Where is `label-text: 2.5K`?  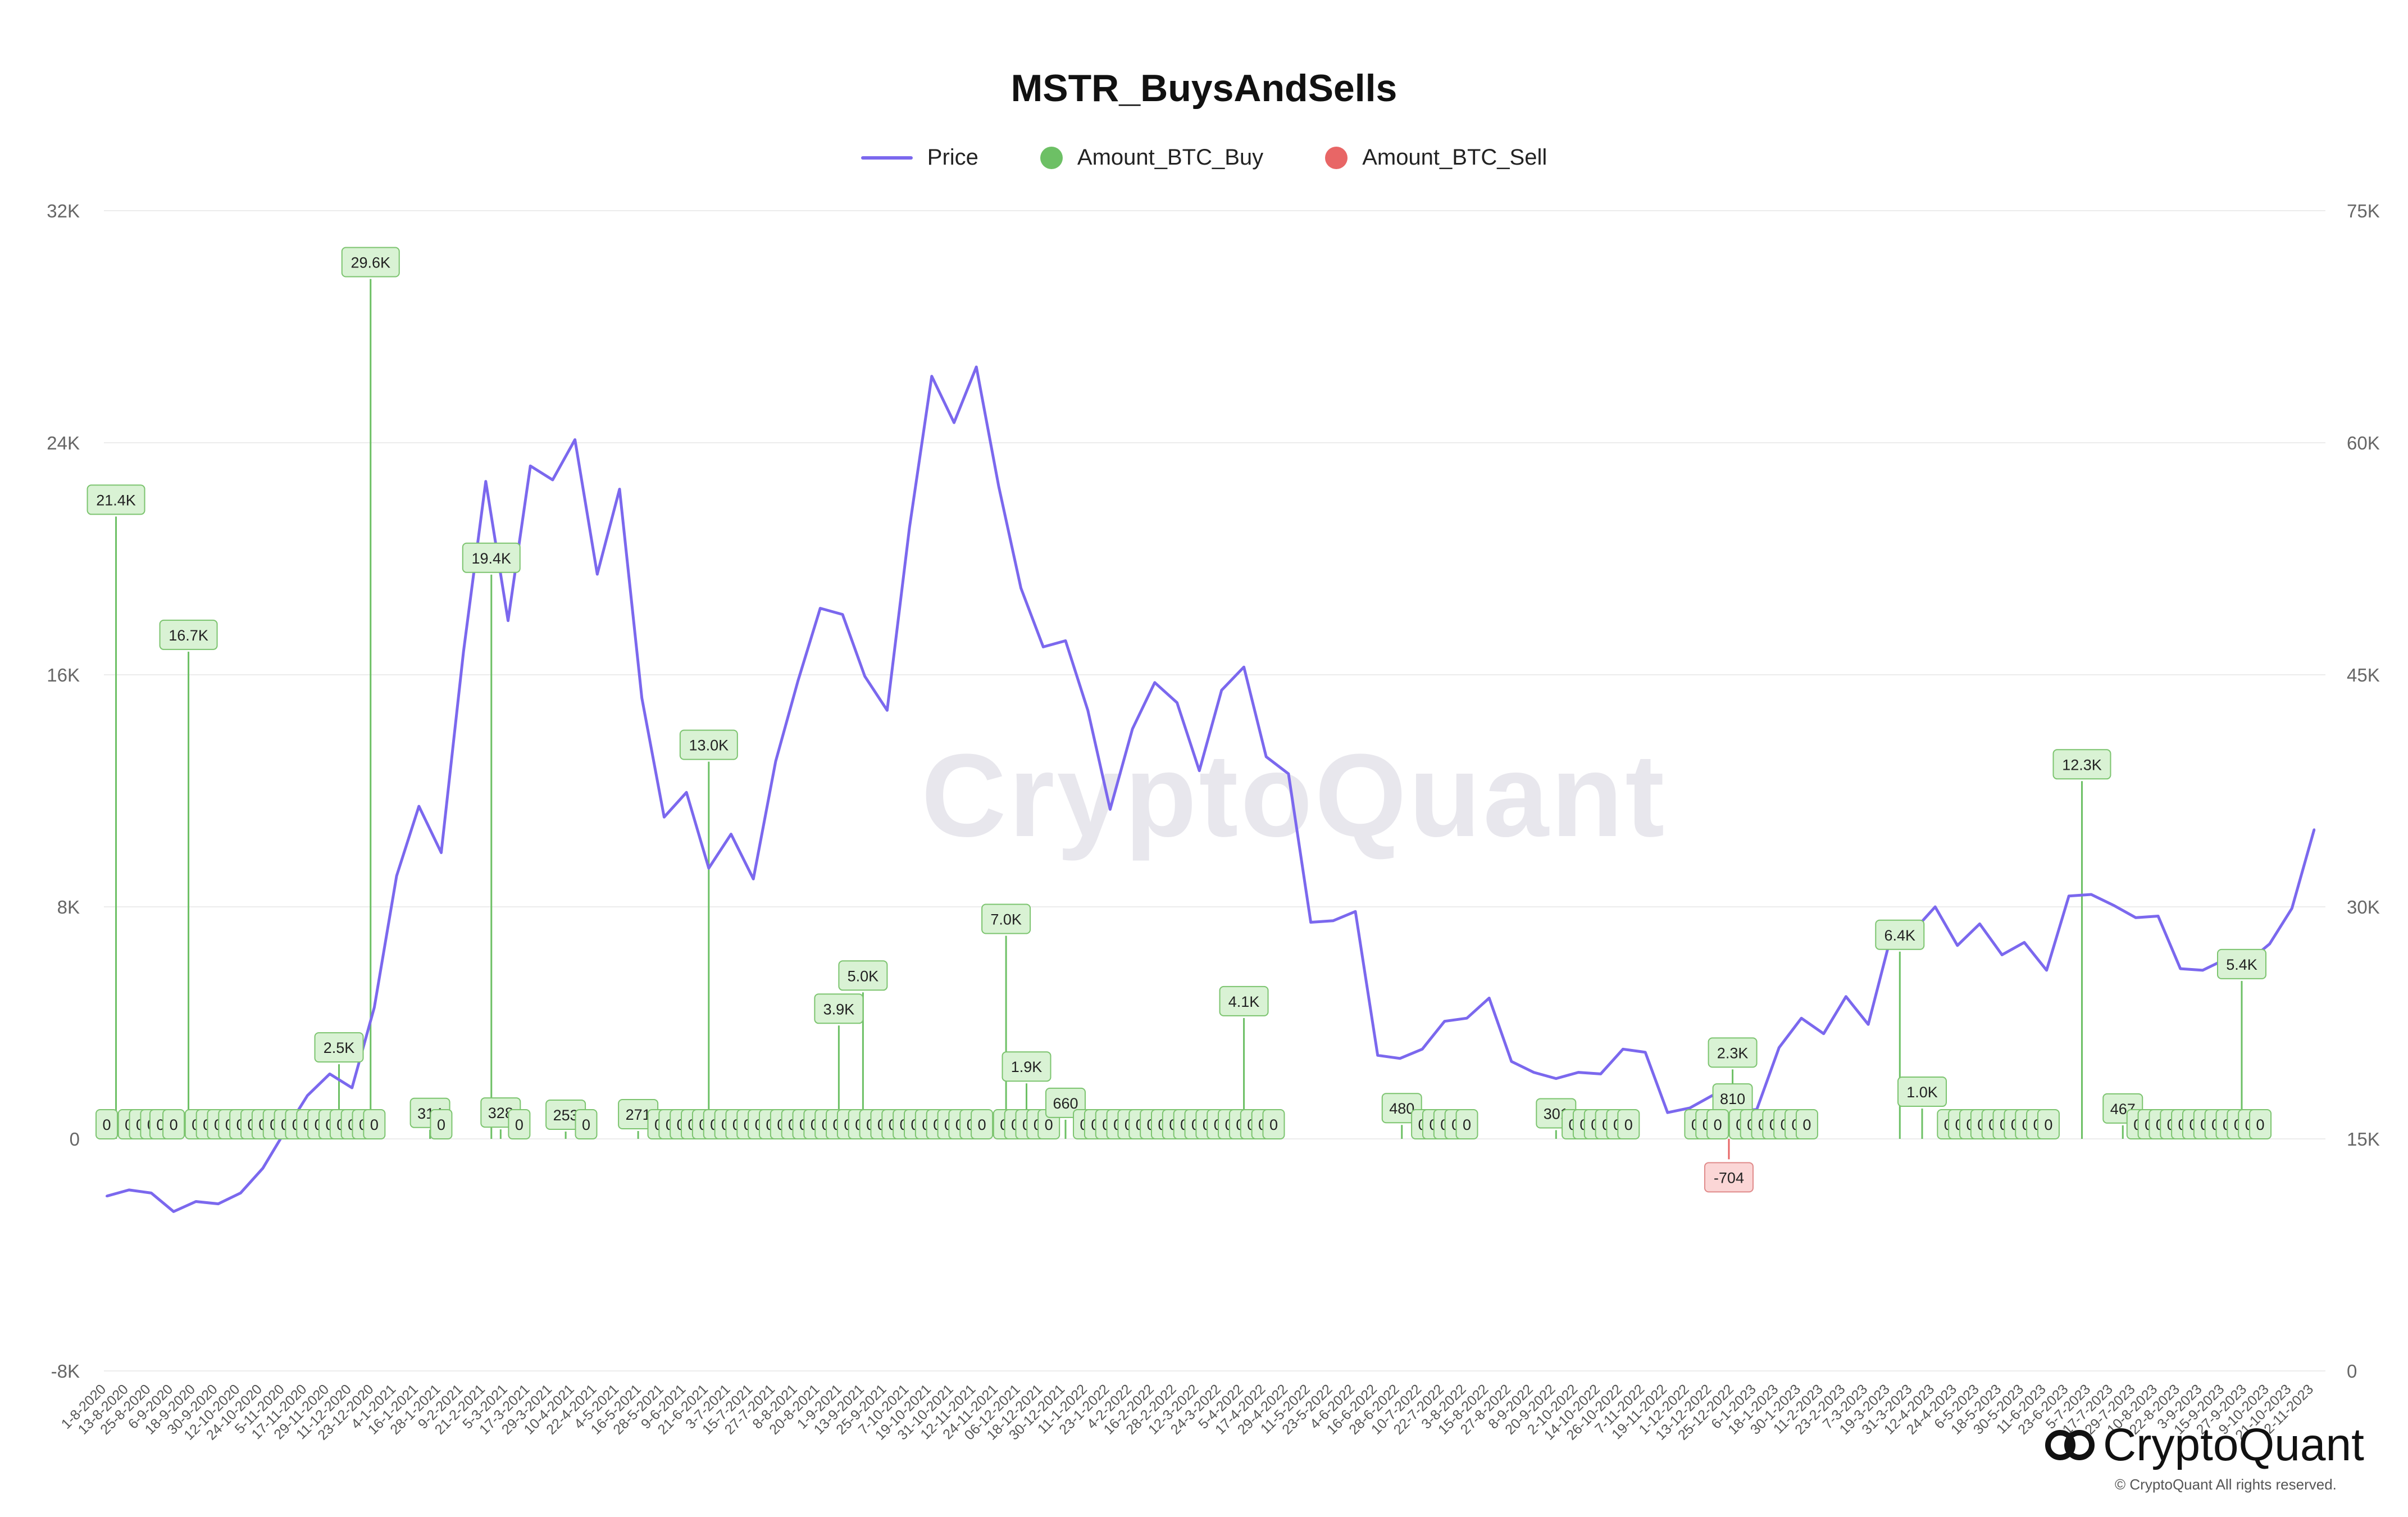
label-text: 2.5K is located at coordinates (339, 1047).